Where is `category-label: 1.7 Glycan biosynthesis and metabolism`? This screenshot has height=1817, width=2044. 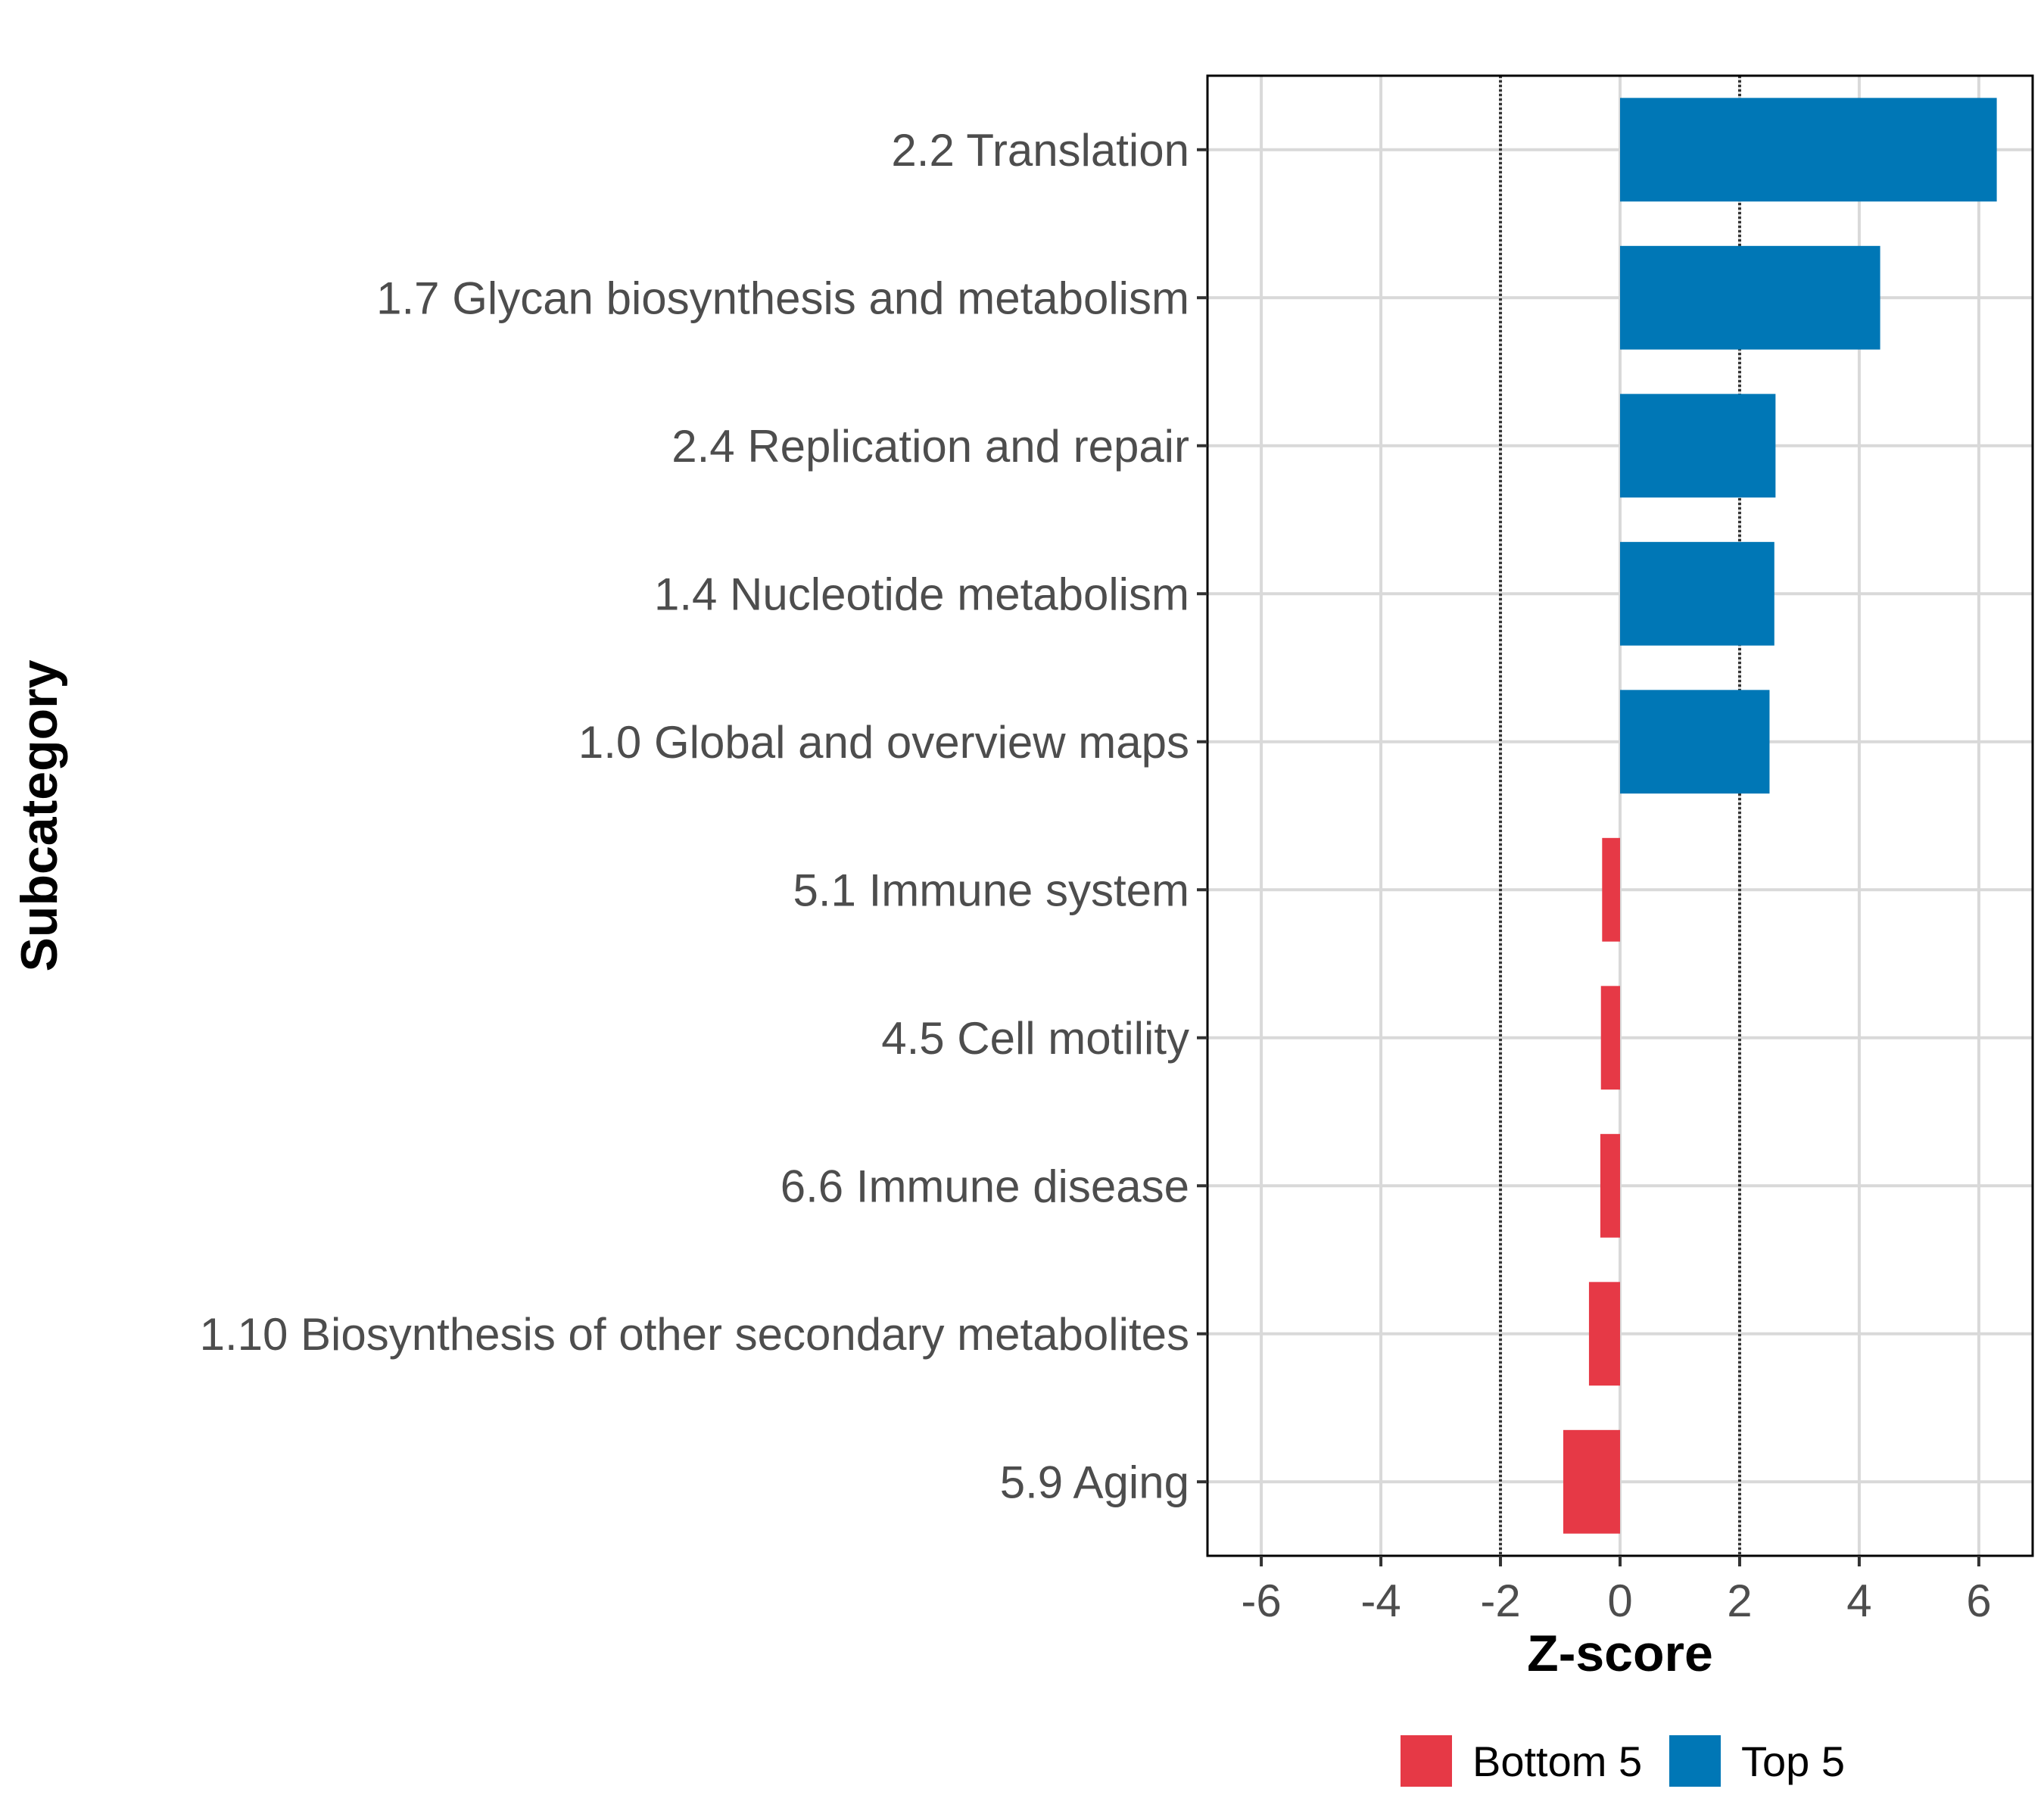 category-label: 1.7 Glycan biosynthesis and metabolism is located at coordinates (783, 298).